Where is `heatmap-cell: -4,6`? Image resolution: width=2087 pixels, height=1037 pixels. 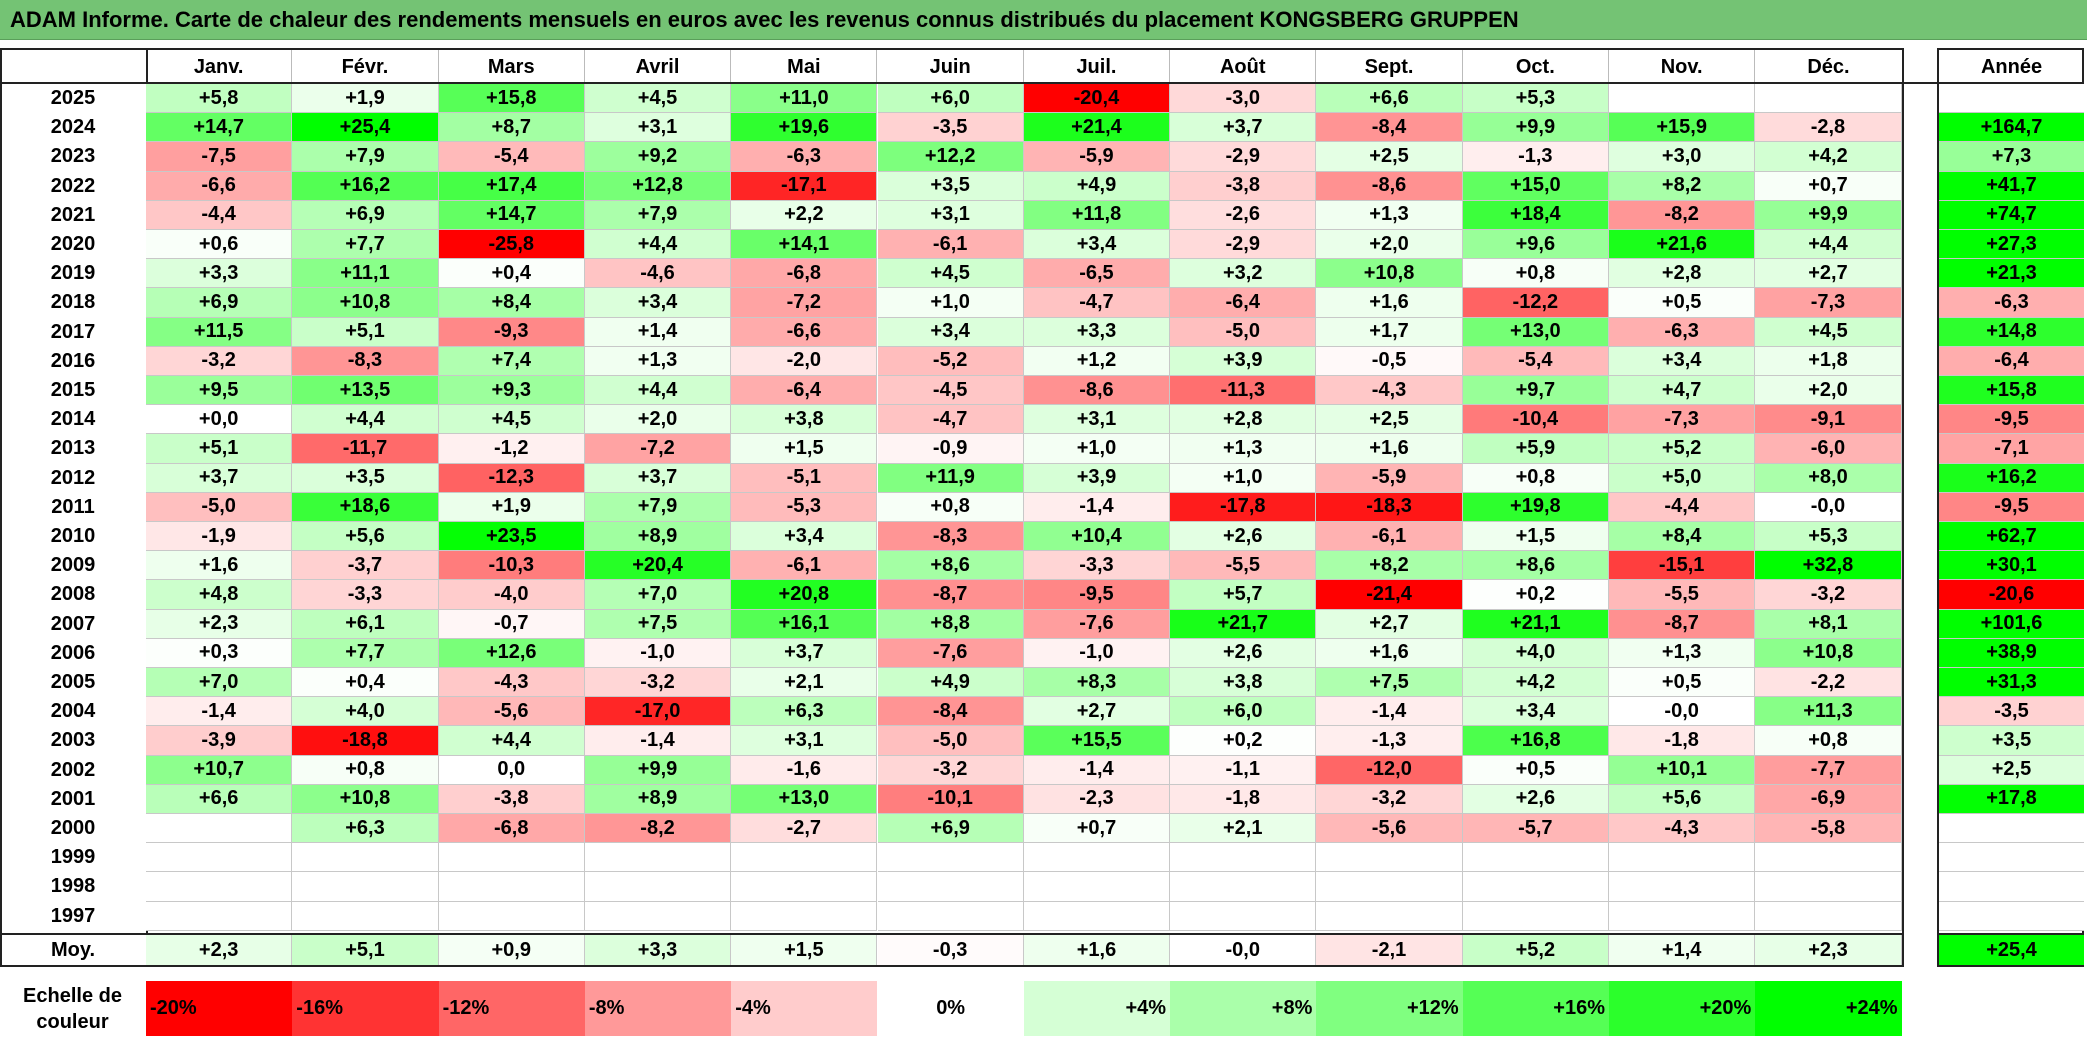
heatmap-cell: -4,6 is located at coordinates (658, 274).